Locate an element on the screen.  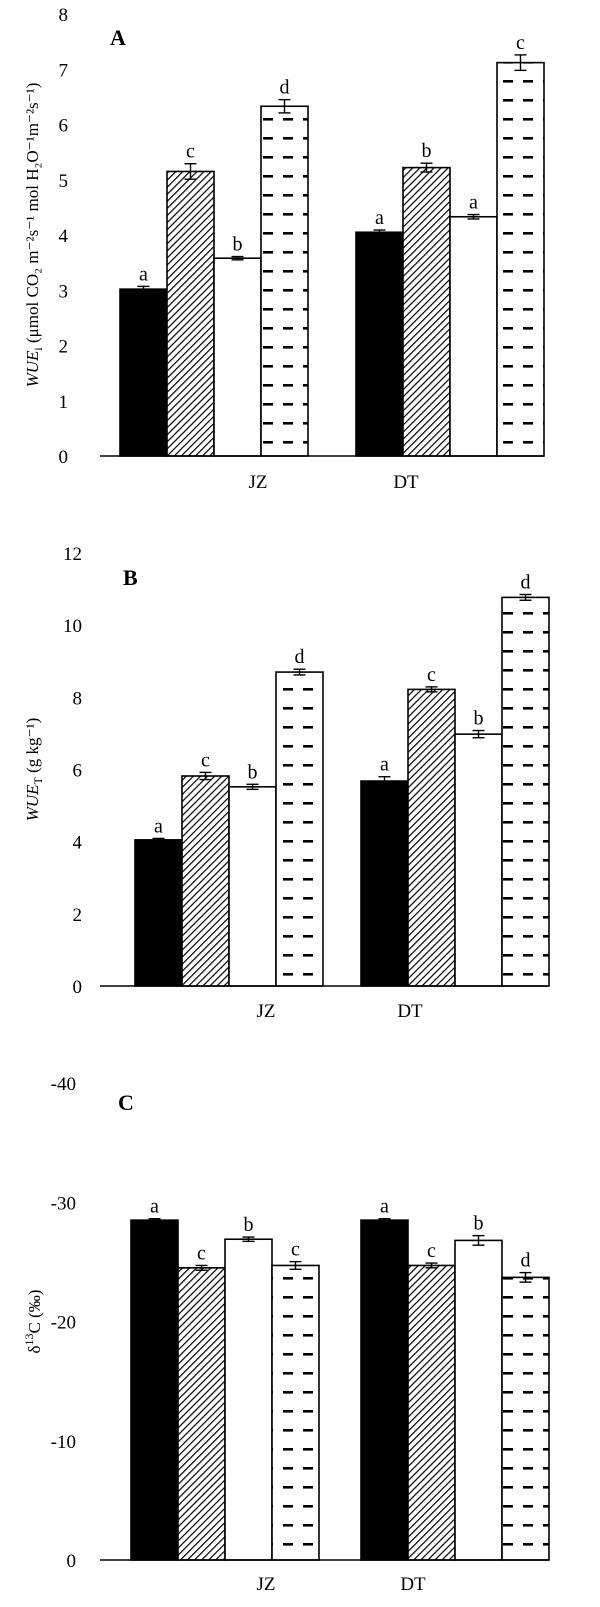
y-axis-label: WUET (g kg⁻¹) is located at coordinates (34, 770).